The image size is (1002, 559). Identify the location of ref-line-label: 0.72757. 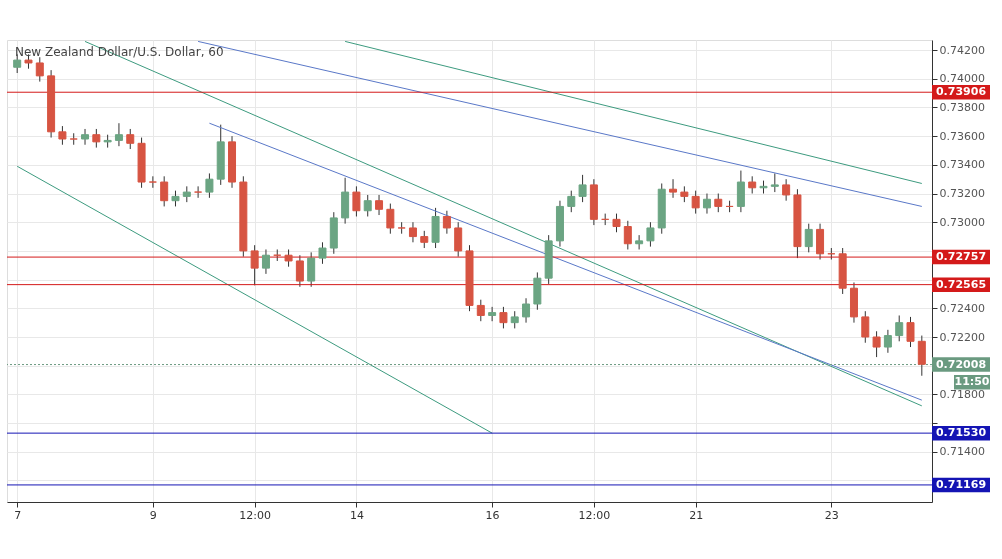
(961, 257).